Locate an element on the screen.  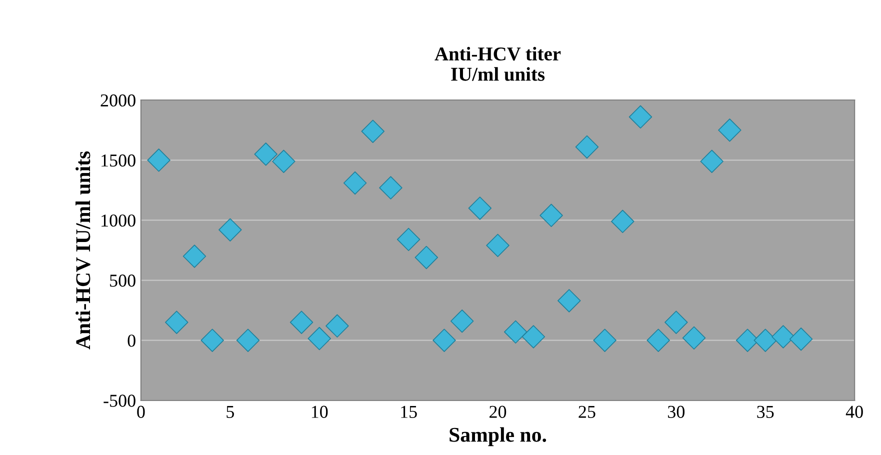
y-tick-label: -500 is located at coordinates (120, 400).